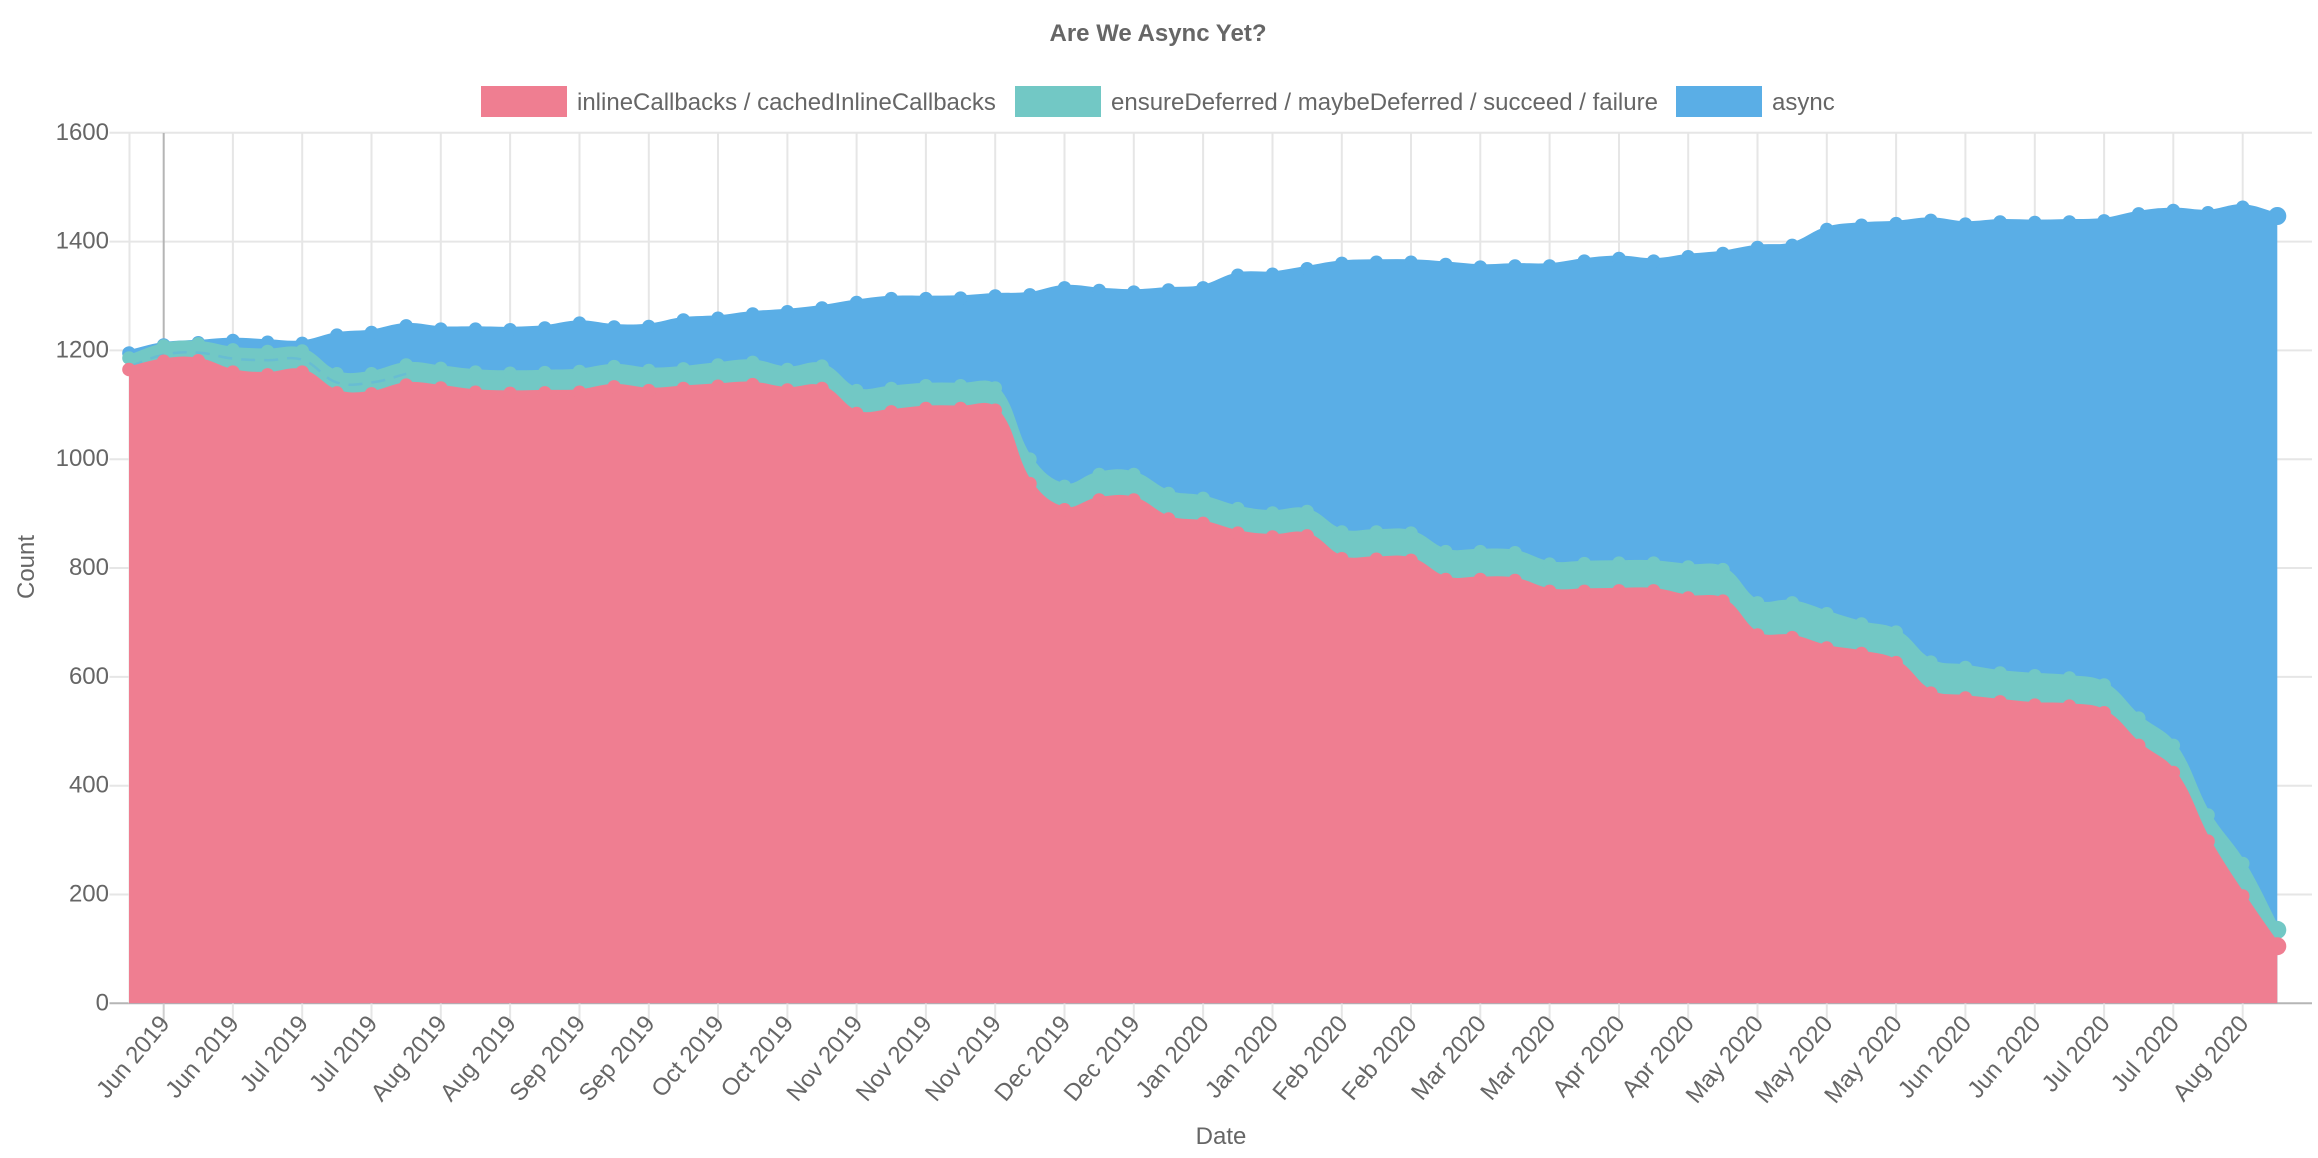 This screenshot has width=2318, height=1158. I want to click on svg-text: 1400, so click(82, 241).